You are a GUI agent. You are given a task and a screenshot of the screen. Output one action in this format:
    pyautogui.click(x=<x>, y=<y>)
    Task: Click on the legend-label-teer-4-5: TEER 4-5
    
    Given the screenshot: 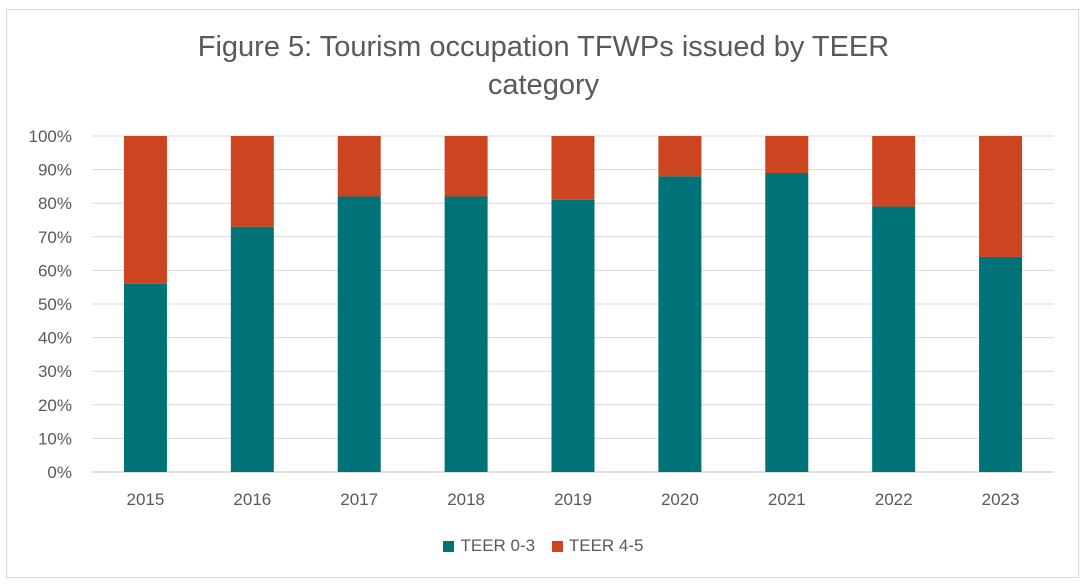 What is the action you would take?
    pyautogui.click(x=606, y=545)
    